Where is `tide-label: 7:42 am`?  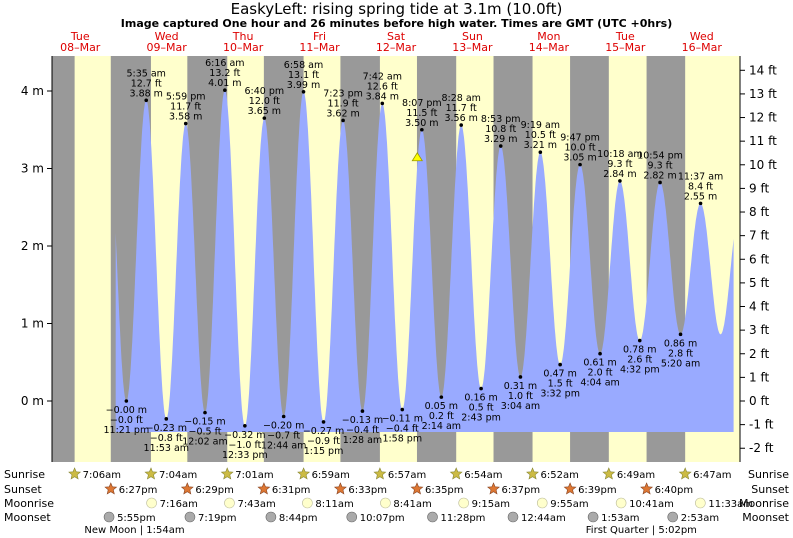
tide-label: 7:42 am is located at coordinates (382, 76).